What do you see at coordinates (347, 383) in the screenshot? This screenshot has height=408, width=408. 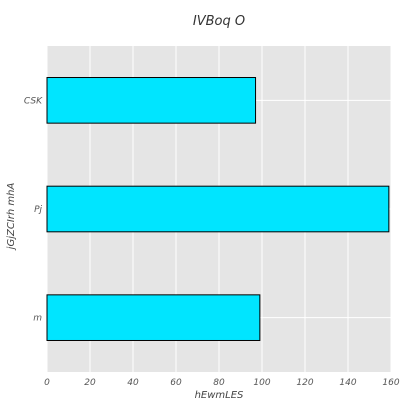 I see `x-tick-label: 140` at bounding box center [347, 383].